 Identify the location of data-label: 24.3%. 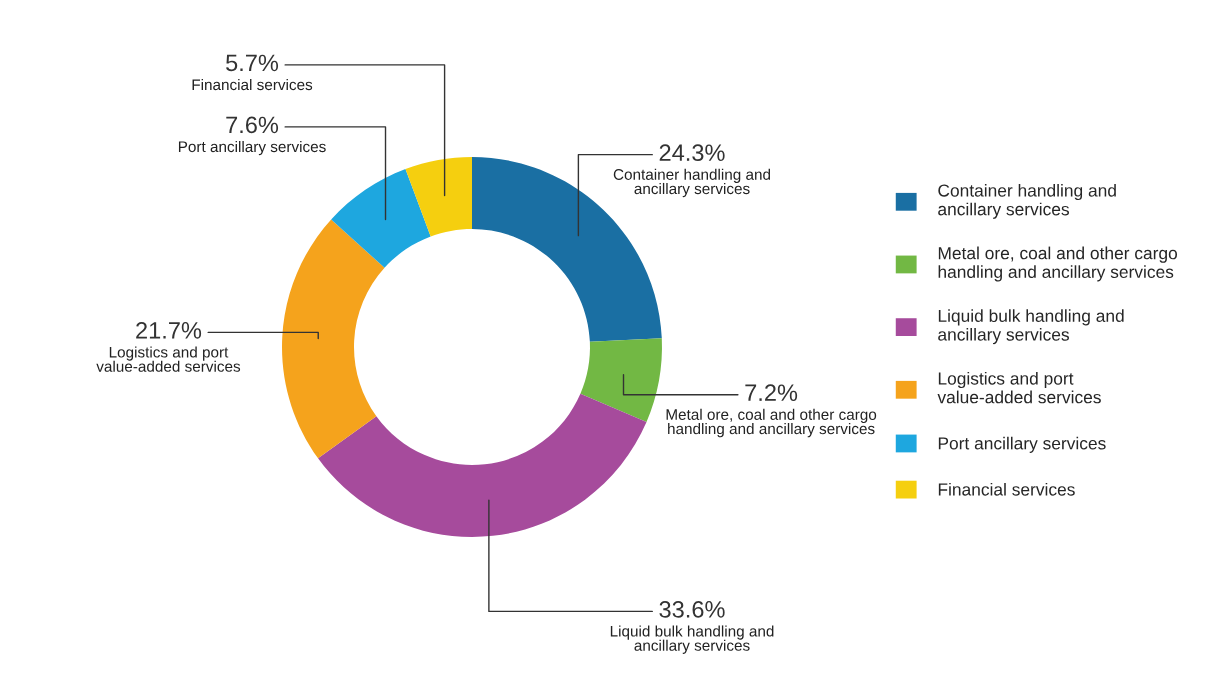
(692, 153).